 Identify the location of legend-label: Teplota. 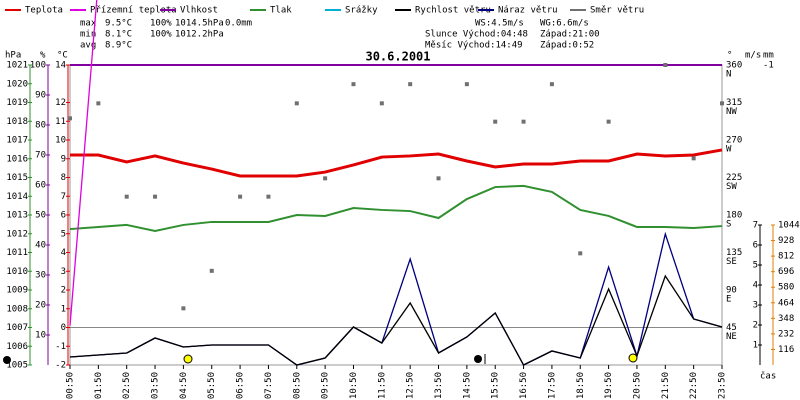
(44, 11).